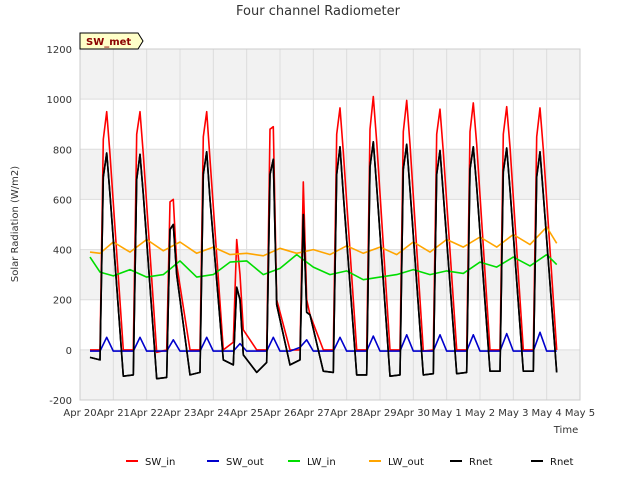  What do you see at coordinates (60, 401) in the screenshot?
I see `y-tick-label: -200` at bounding box center [60, 401].